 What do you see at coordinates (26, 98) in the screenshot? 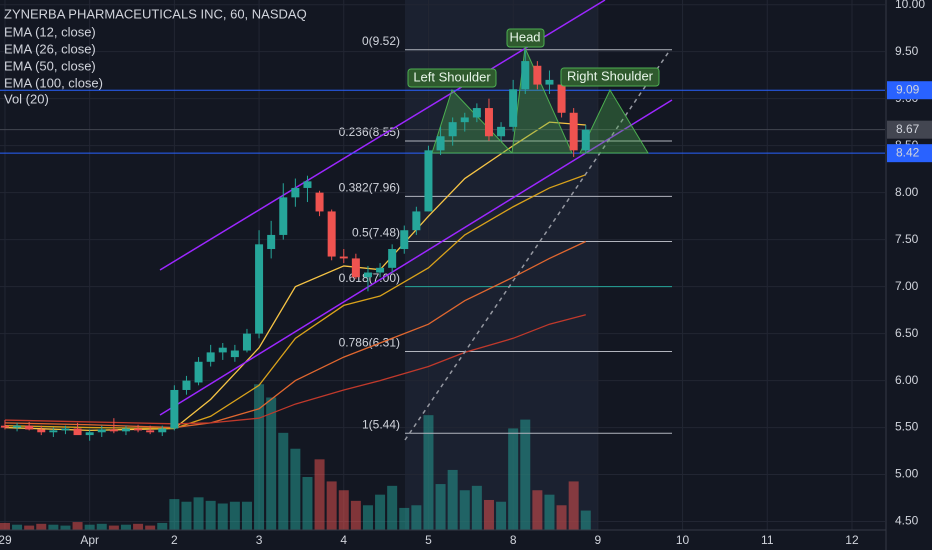
I see `legend-entry: Vol (20)` at bounding box center [26, 98].